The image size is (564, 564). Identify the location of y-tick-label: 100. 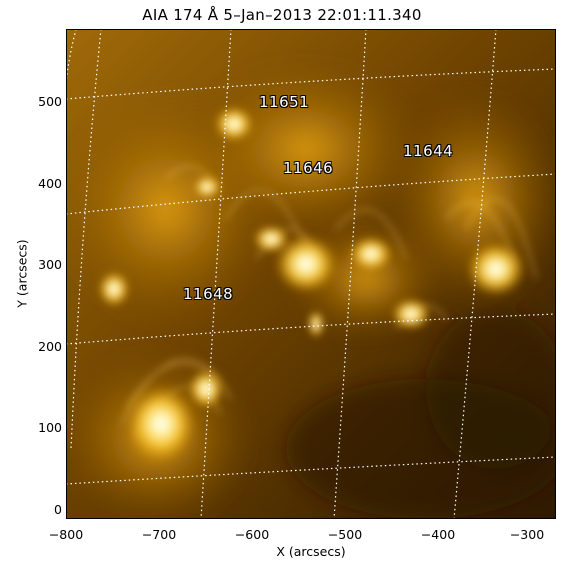
(50, 427).